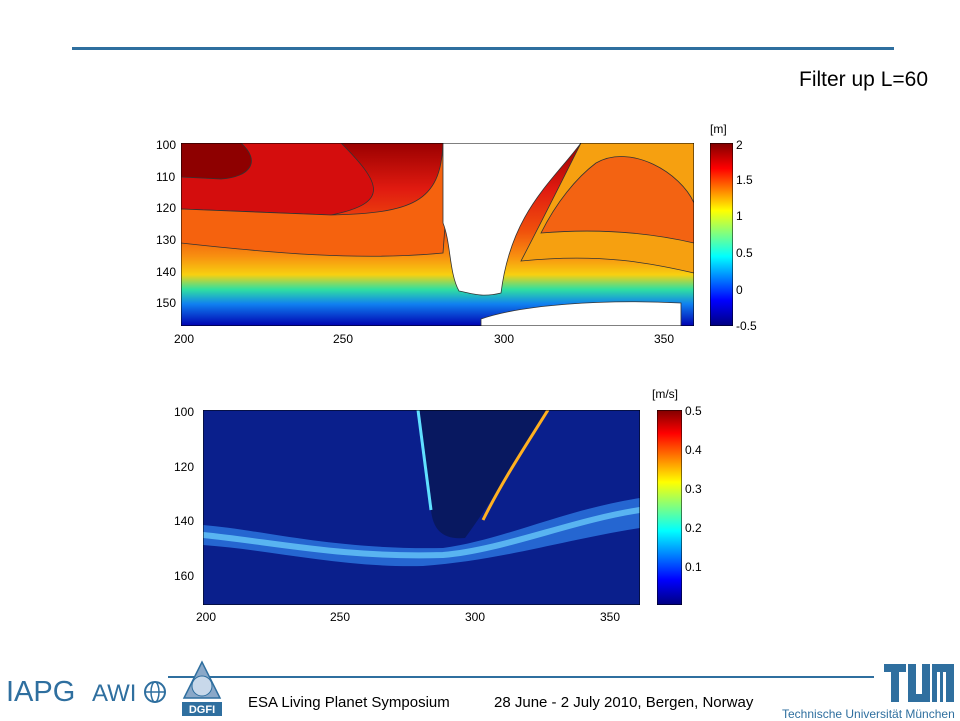 The width and height of the screenshot is (960, 721). I want to click on top-x-tick: 350, so click(664, 339).